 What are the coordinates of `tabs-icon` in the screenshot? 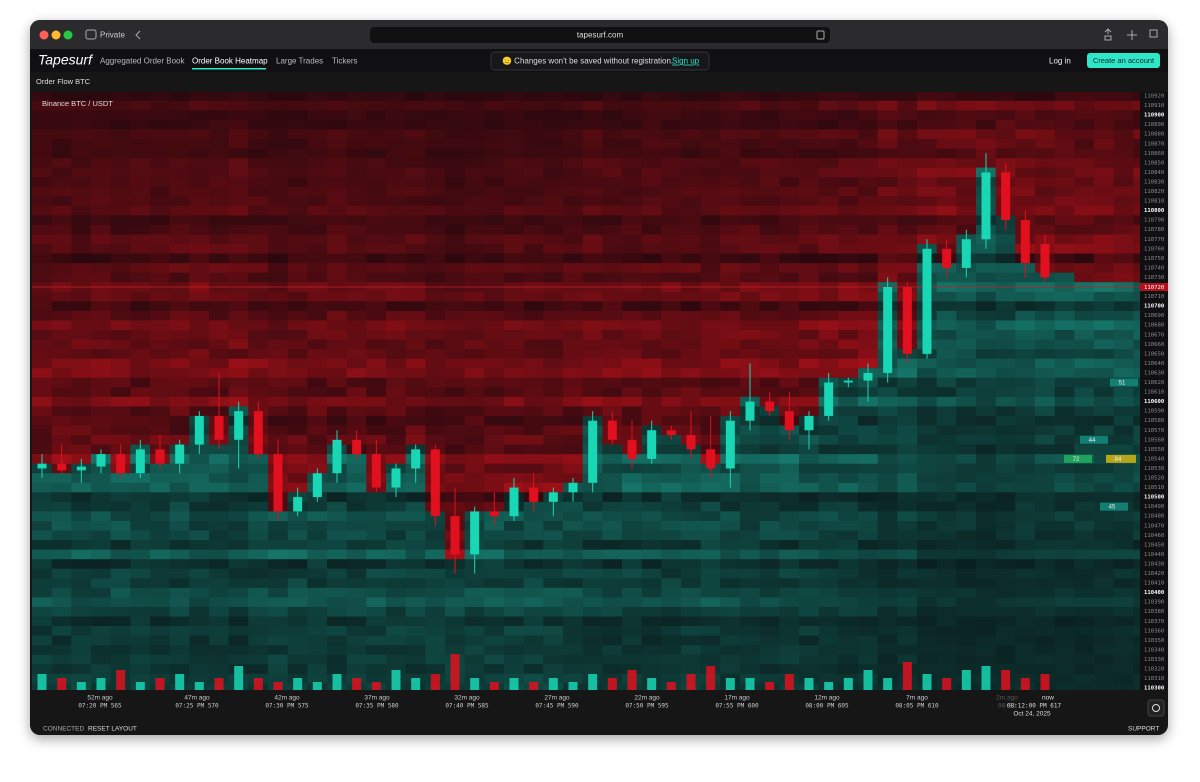 It's located at (1153, 33).